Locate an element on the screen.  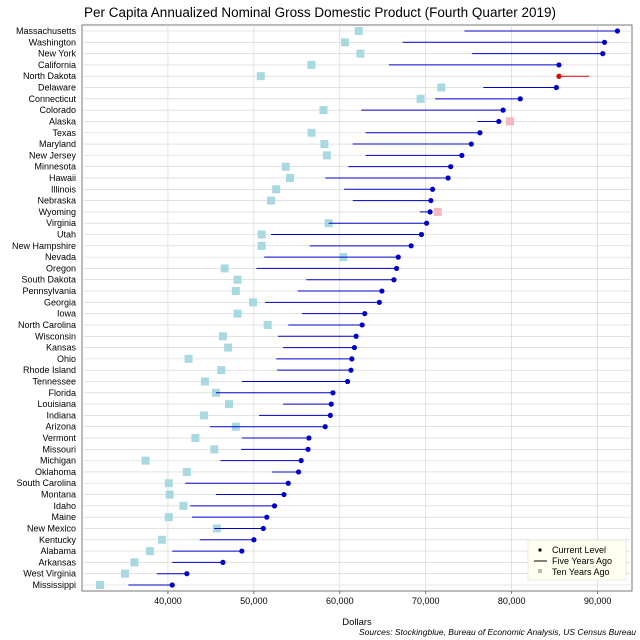
state-label: Arizona is located at coordinates (60, 427).